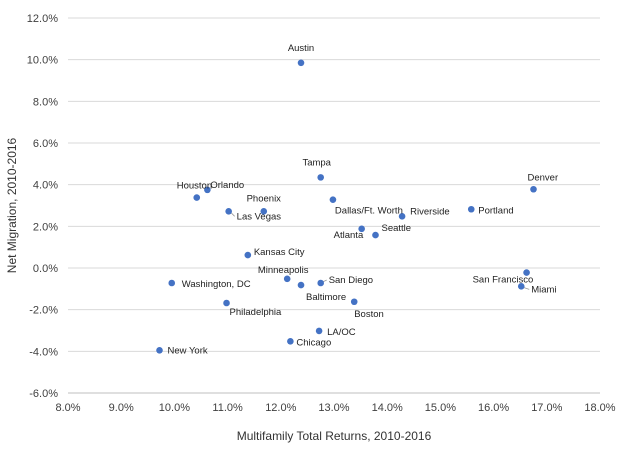 This screenshot has height=450, width=629. I want to click on y-axis-title: Net Migration, 2010-2016, so click(12, 205).